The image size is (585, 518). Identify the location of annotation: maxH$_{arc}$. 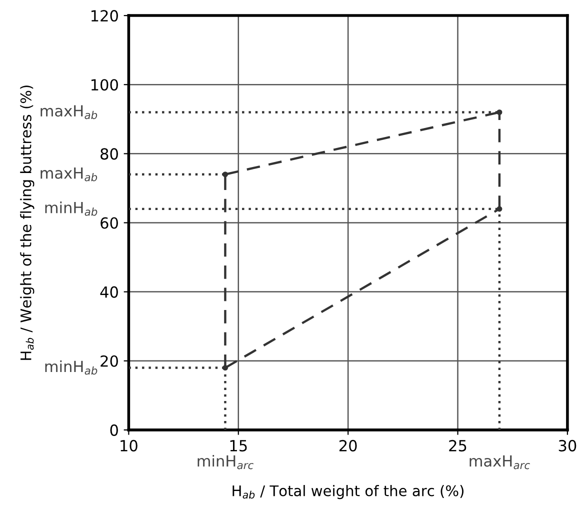
(500, 462).